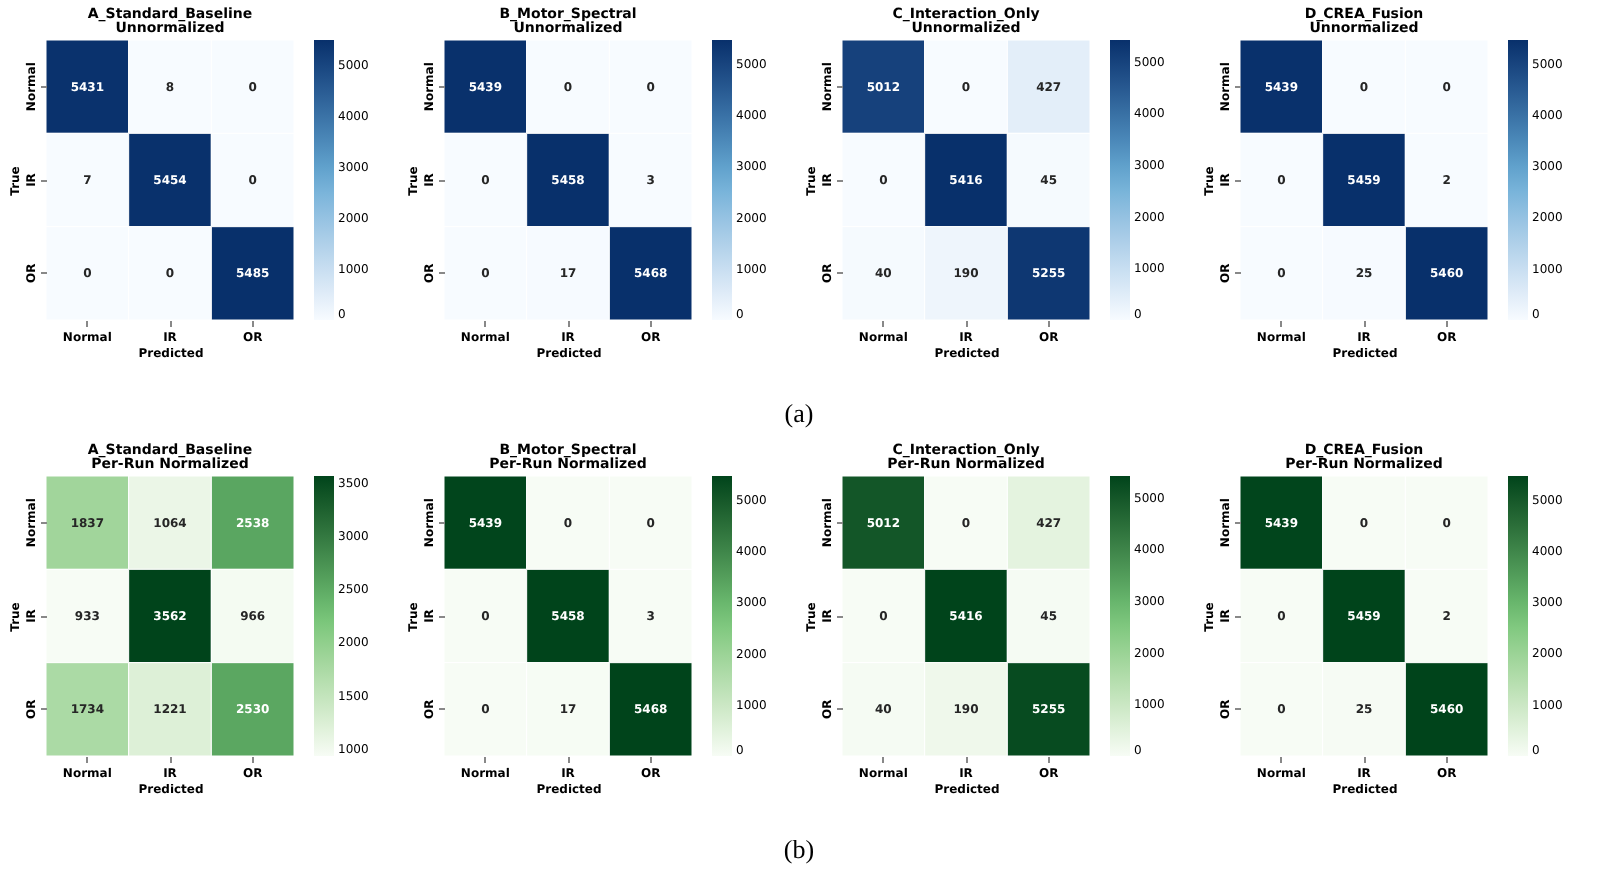 This screenshot has width=1598, height=892. I want to click on text: (b), so click(799, 850).